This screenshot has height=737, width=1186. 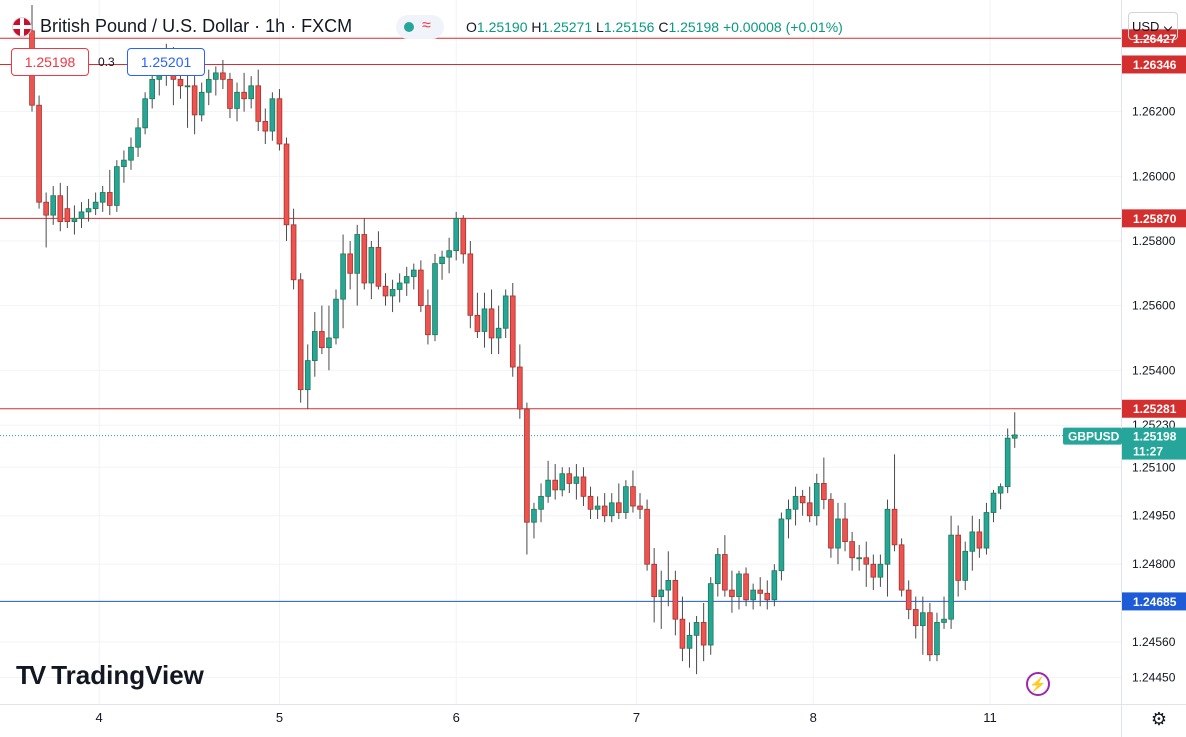 I want to click on y-tick-label: 1.24950, so click(x=1154, y=516).